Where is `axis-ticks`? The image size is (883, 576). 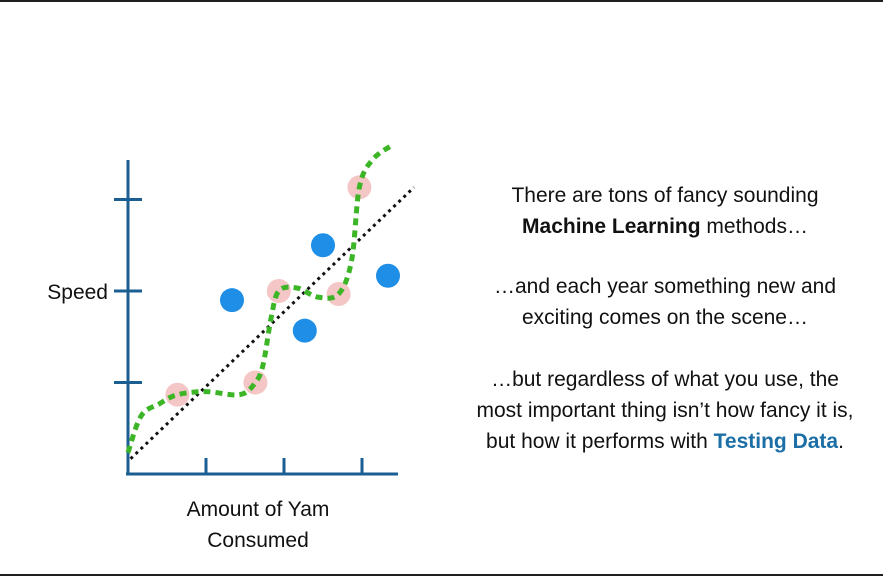 axis-ticks is located at coordinates (239, 336).